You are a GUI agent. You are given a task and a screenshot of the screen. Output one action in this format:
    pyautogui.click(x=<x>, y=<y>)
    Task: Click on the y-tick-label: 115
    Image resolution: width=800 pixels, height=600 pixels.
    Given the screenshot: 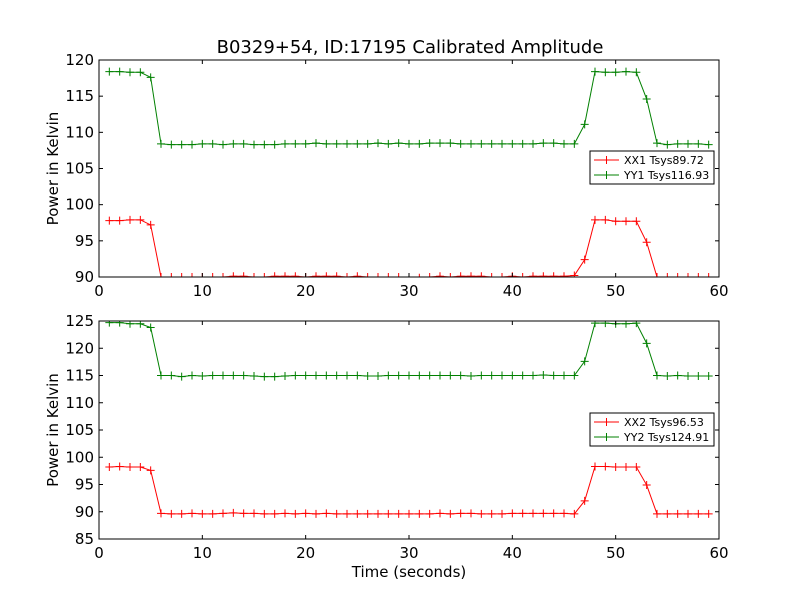 What is the action you would take?
    pyautogui.click(x=79, y=96)
    